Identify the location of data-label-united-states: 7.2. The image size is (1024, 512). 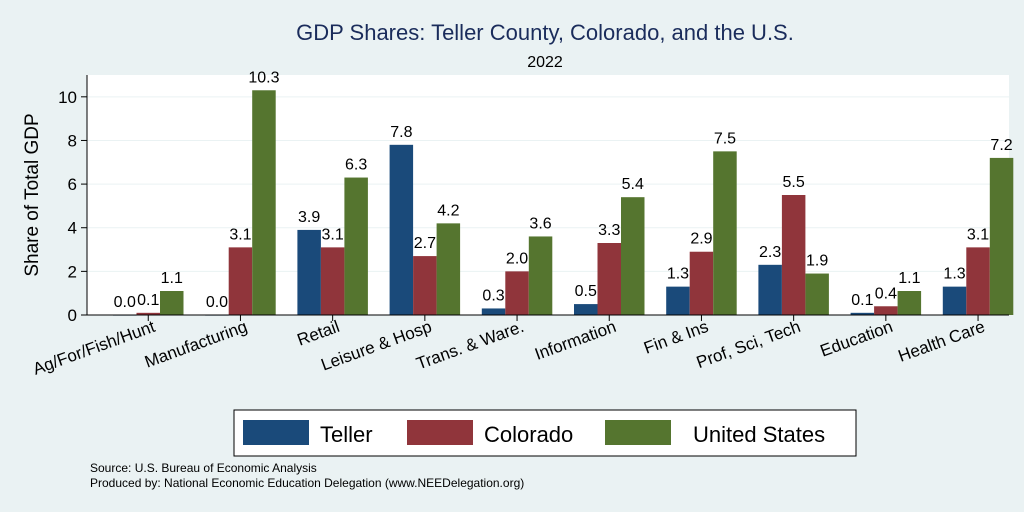
(1001, 145).